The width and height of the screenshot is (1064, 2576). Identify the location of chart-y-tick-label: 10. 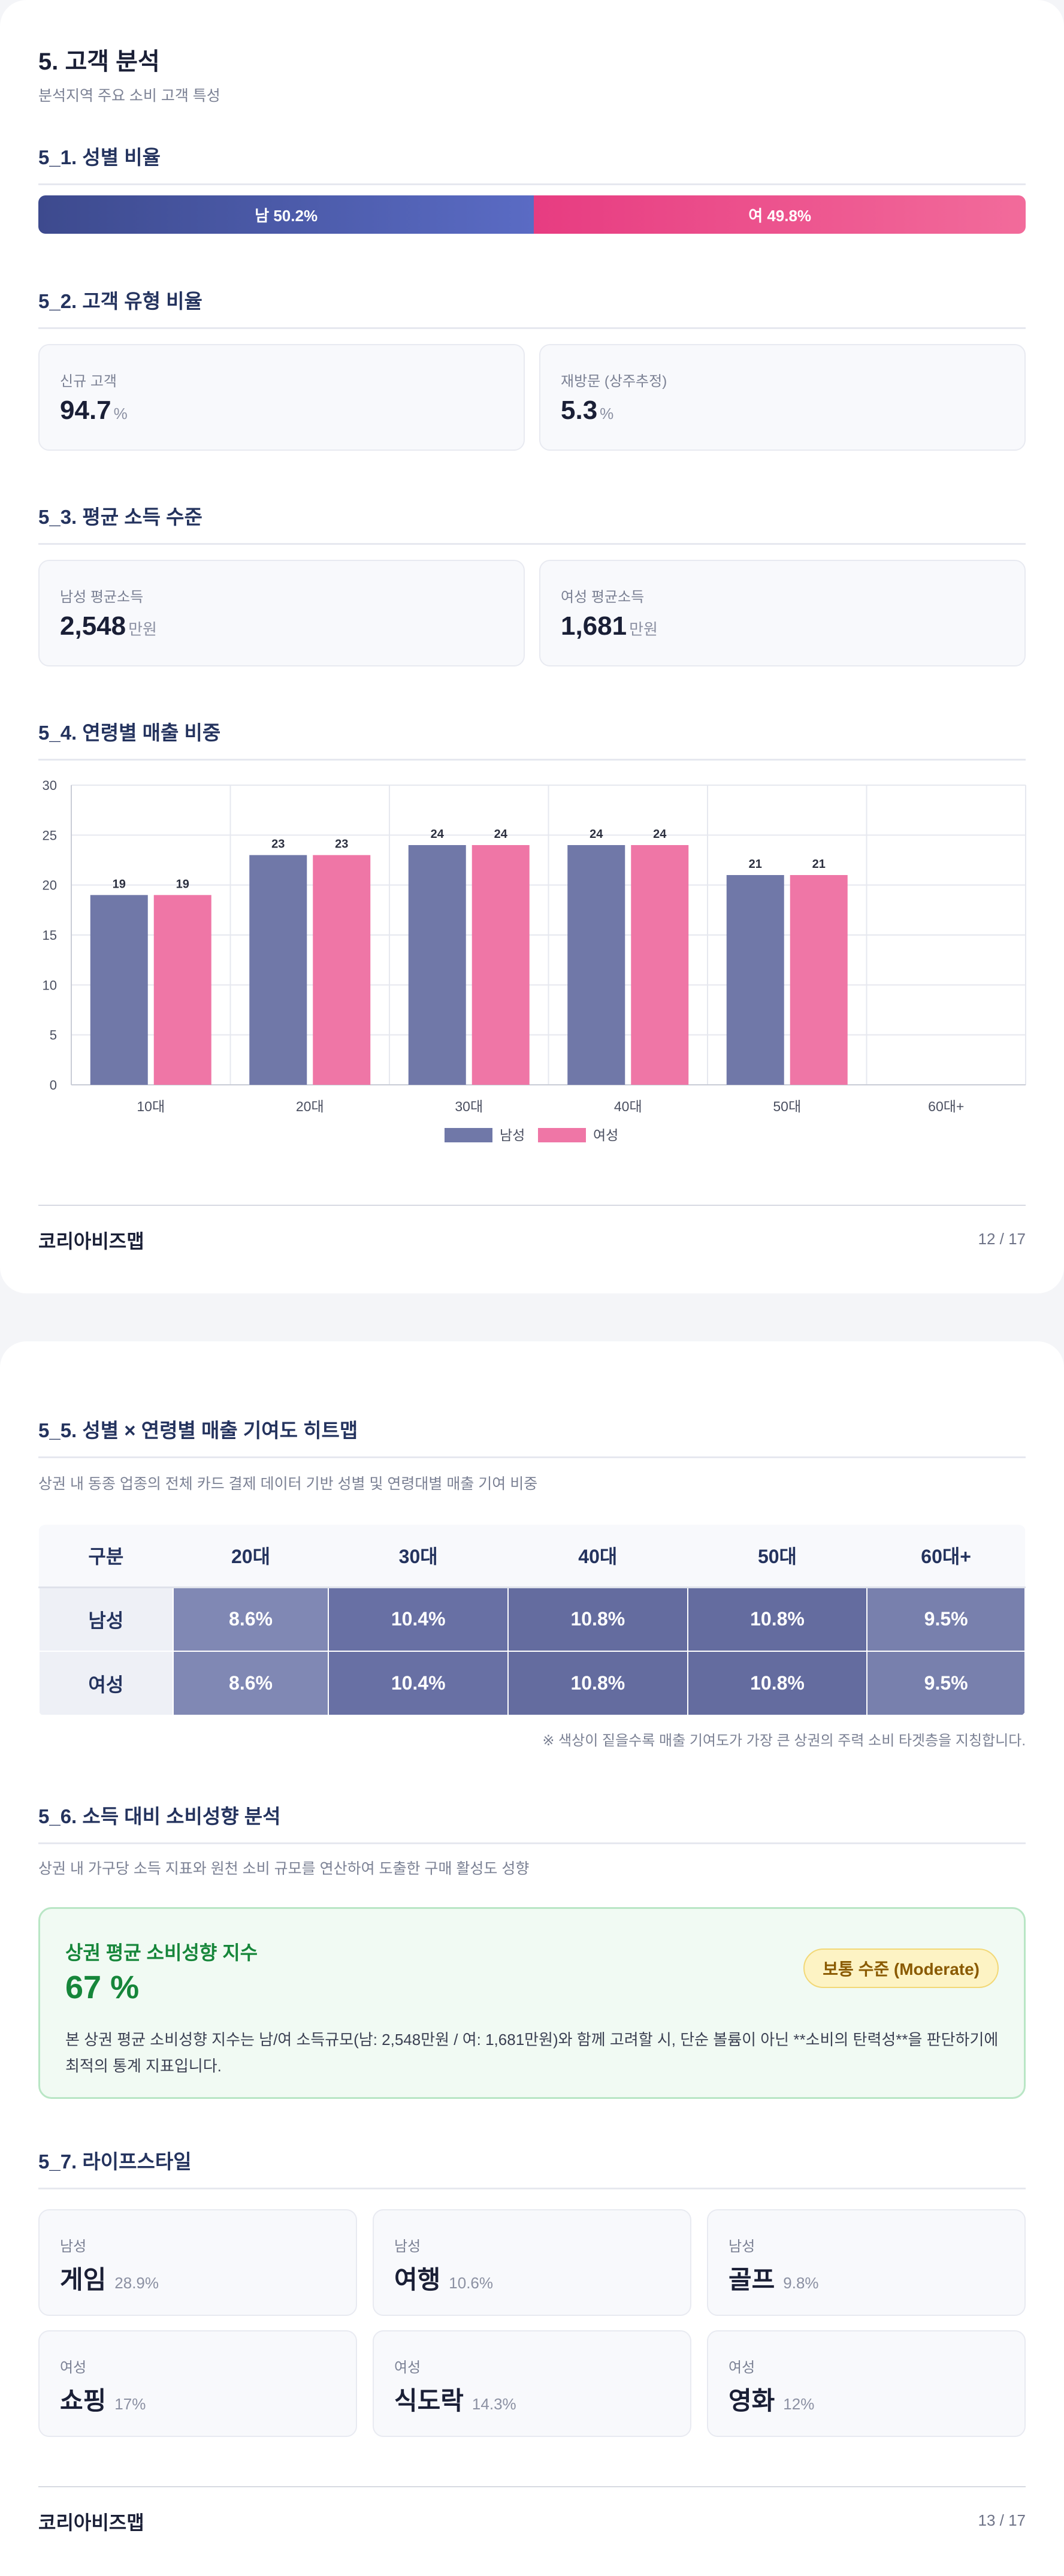
(50, 986).